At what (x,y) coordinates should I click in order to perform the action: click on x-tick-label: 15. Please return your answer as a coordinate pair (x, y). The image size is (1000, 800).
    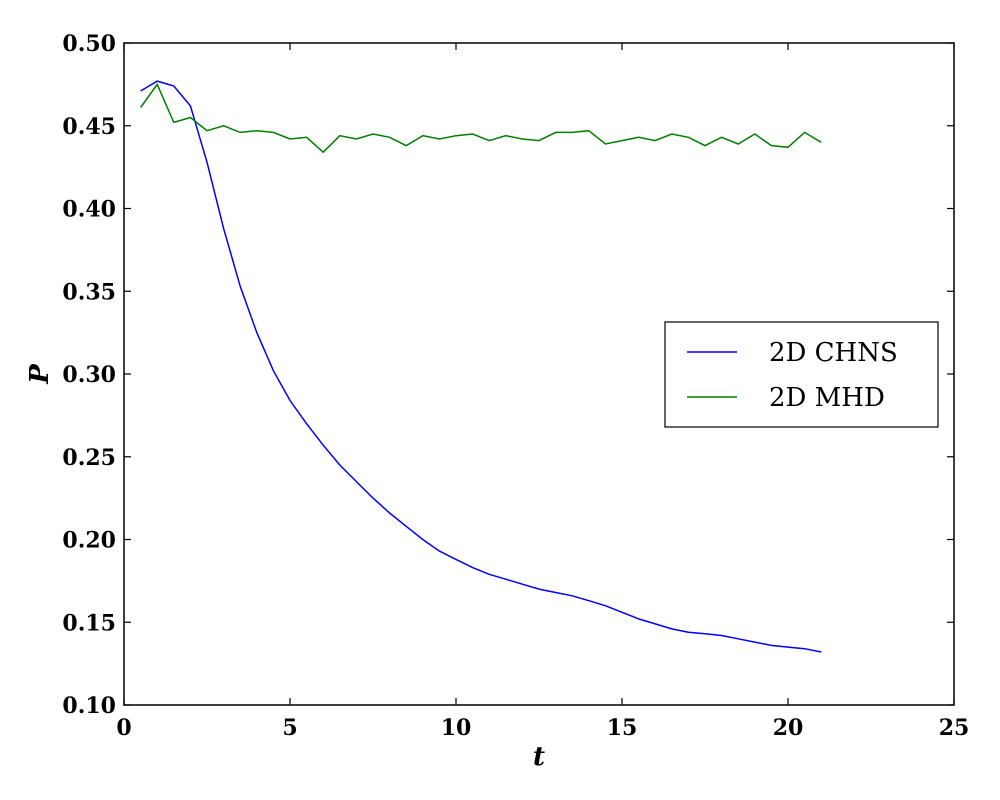
    Looking at the image, I should click on (622, 728).